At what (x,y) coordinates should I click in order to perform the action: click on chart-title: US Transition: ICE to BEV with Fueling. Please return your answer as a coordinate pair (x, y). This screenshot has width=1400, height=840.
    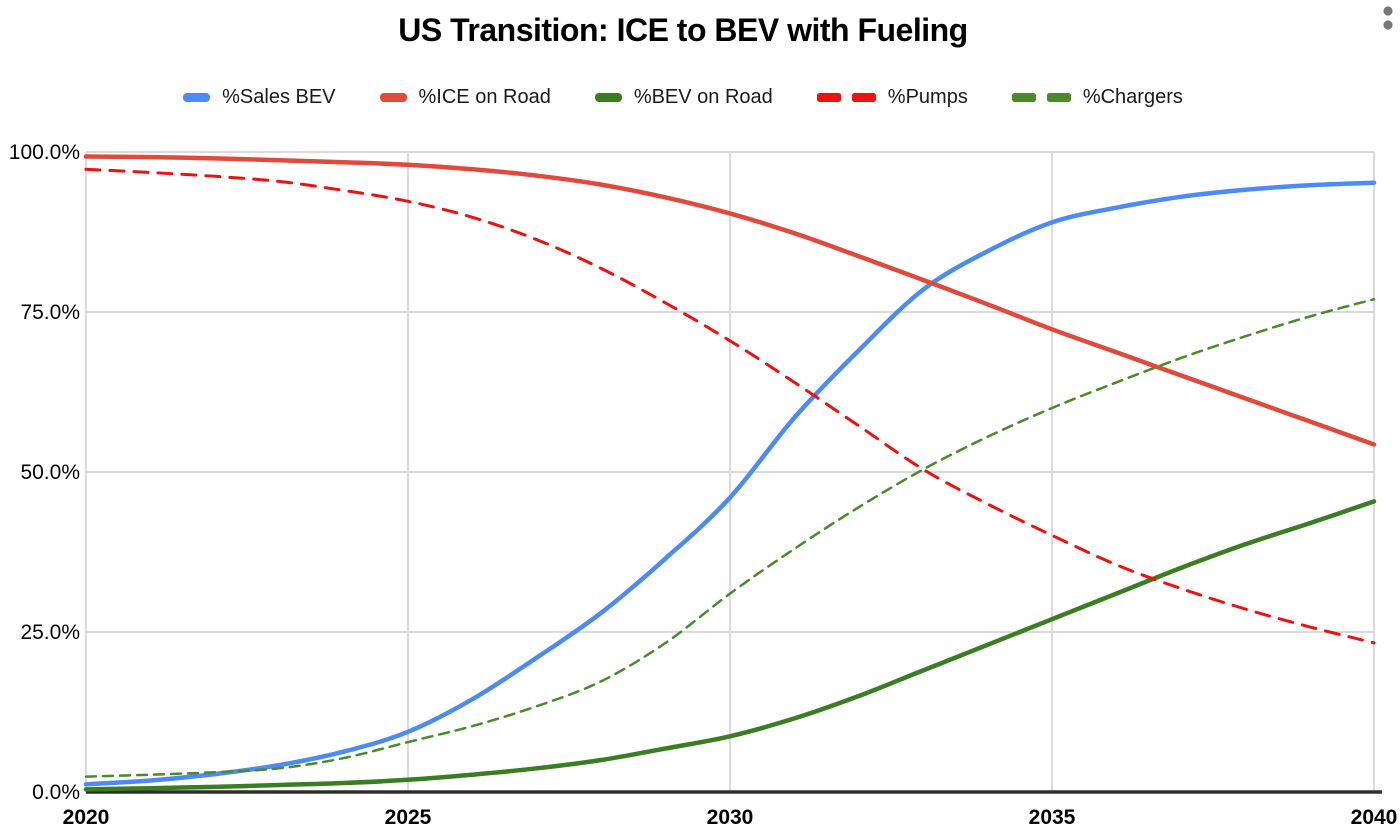
    Looking at the image, I should click on (683, 30).